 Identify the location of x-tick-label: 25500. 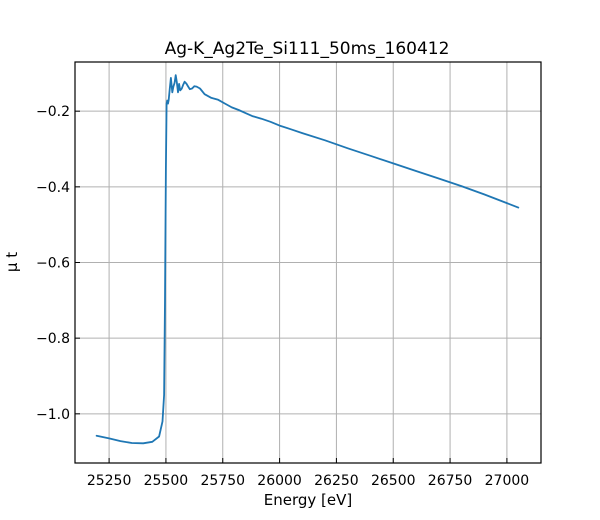
(166, 481).